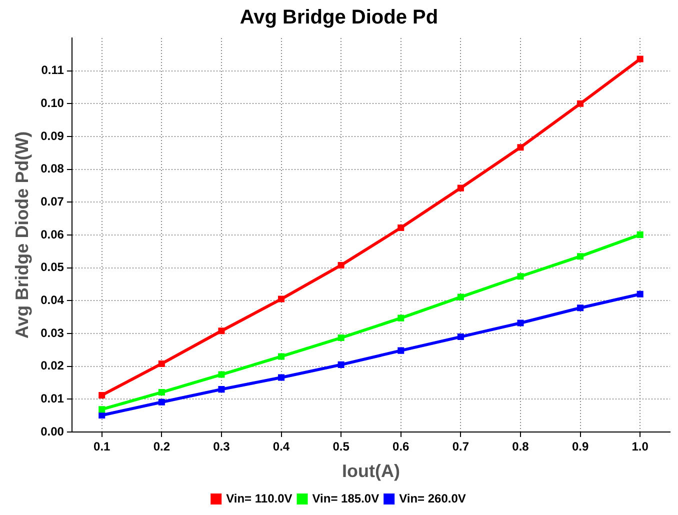 The height and width of the screenshot is (515, 678). Describe the element at coordinates (640, 447) in the screenshot. I see `x-tick-label: 1.0` at that location.